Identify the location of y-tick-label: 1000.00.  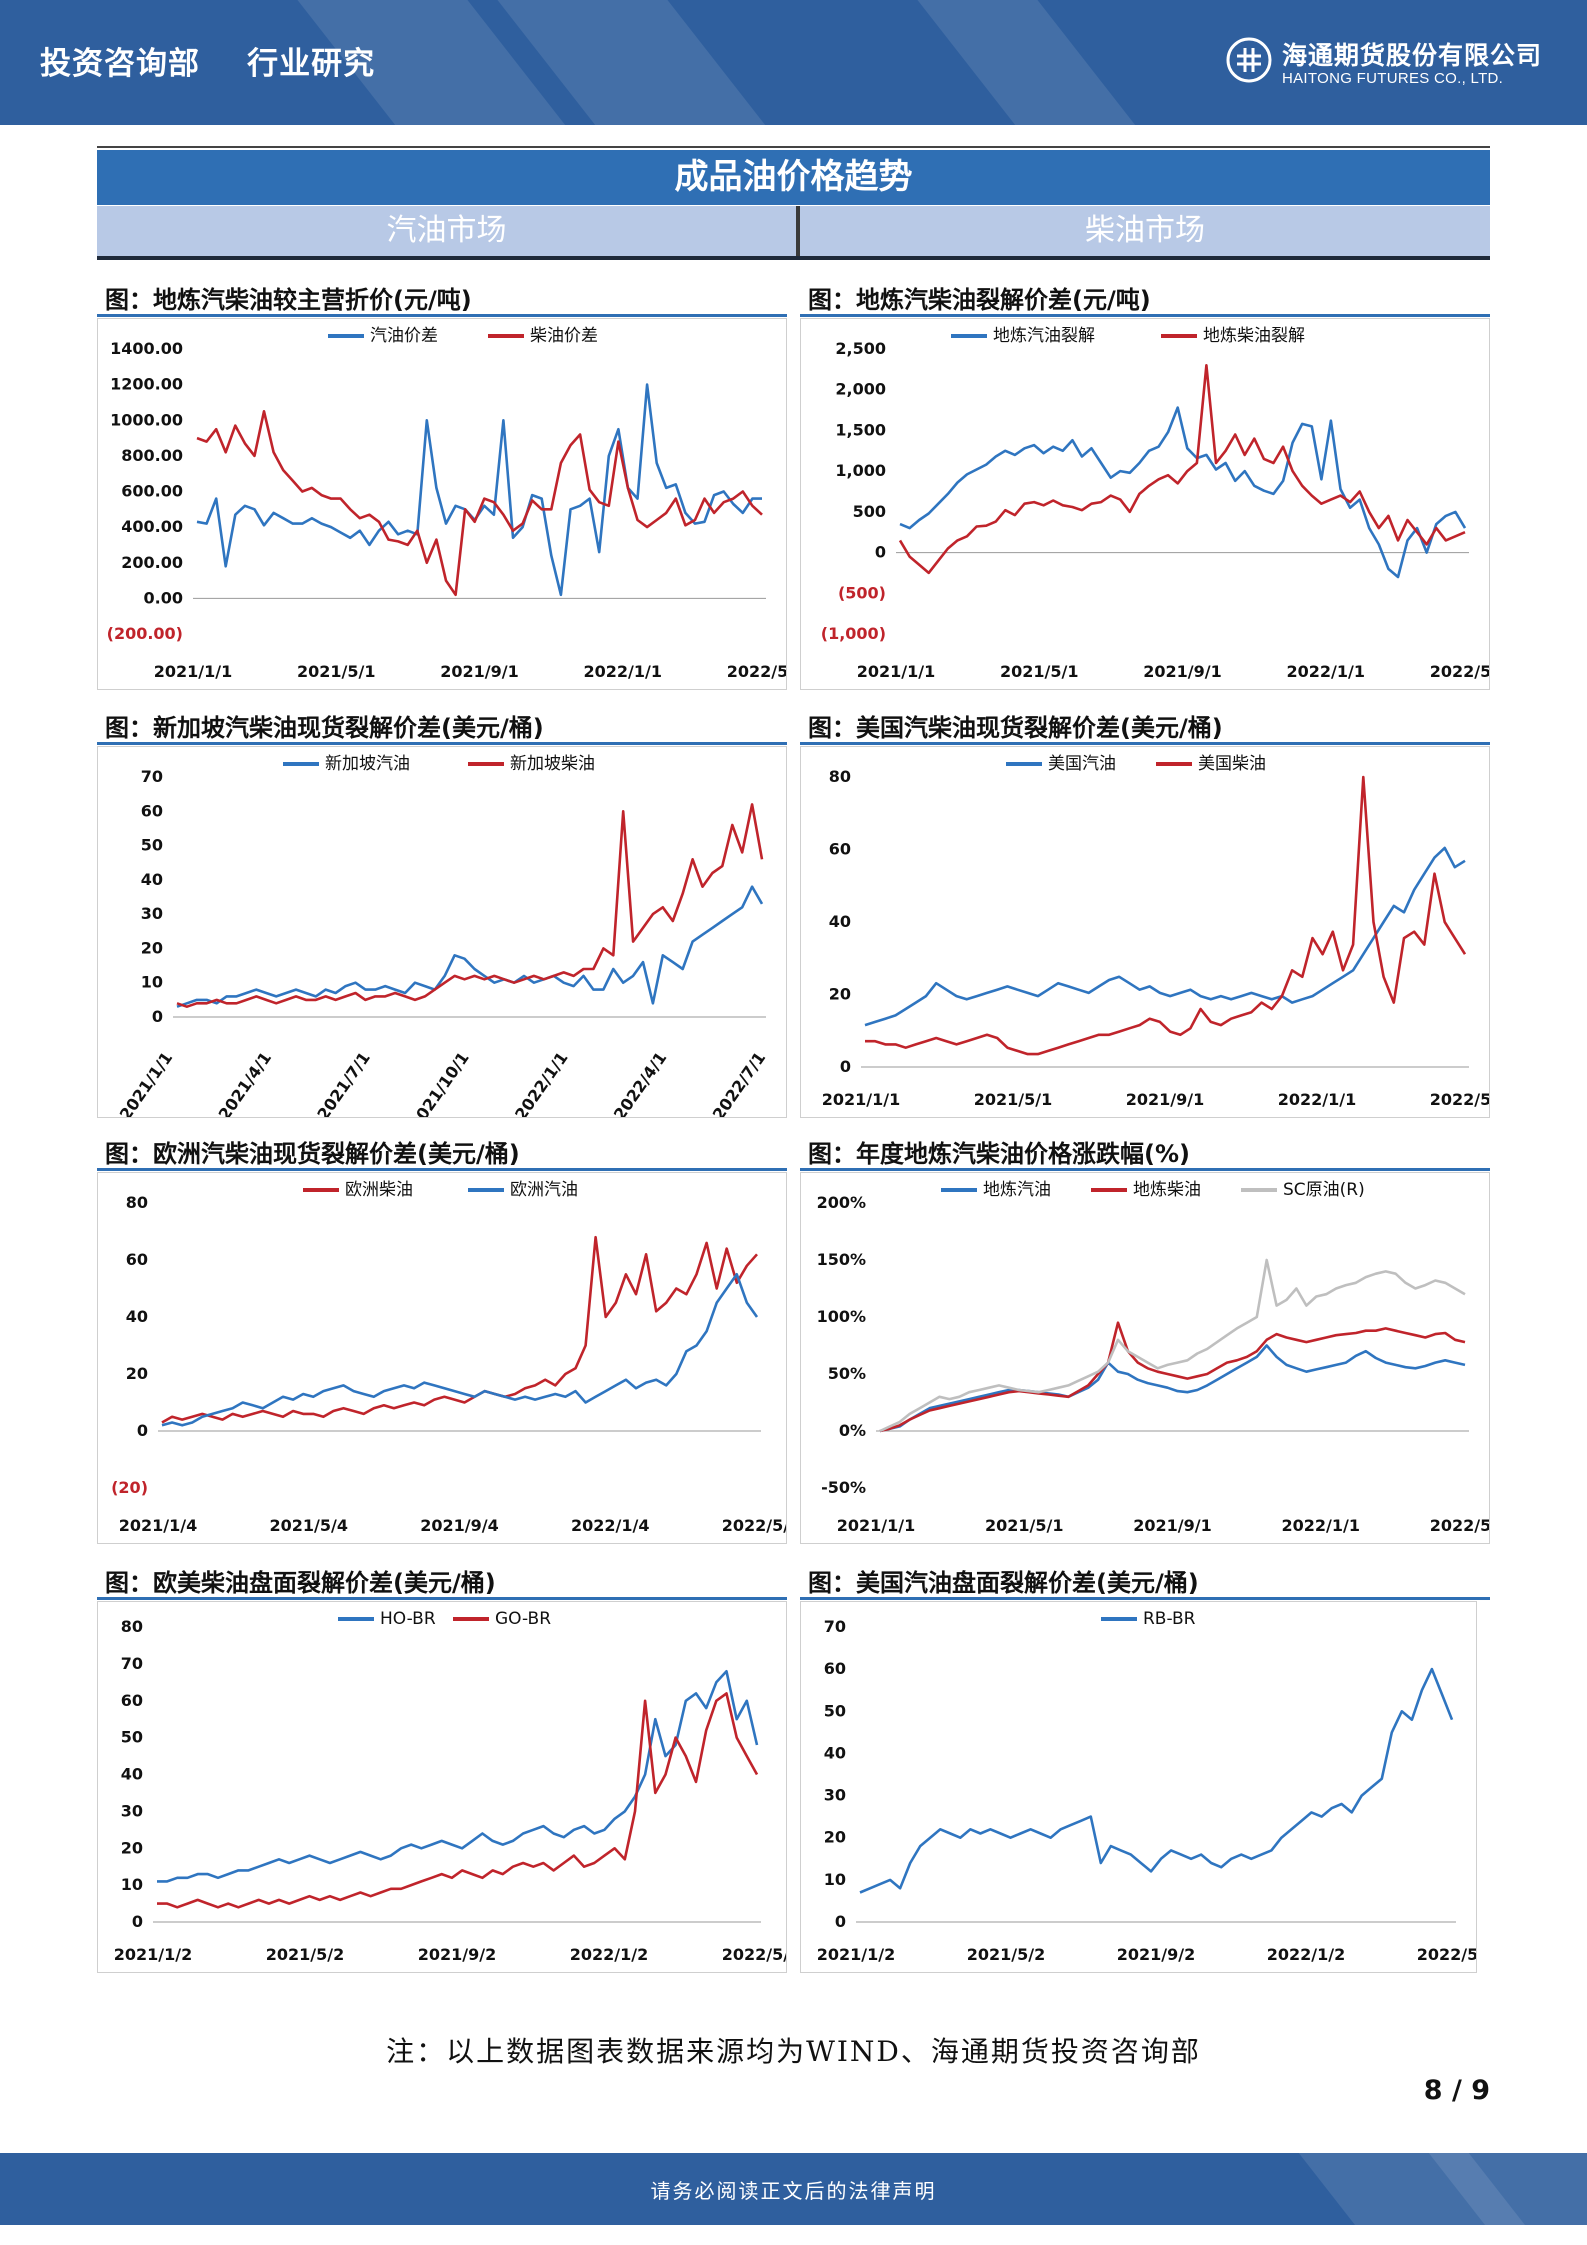
(146, 419).